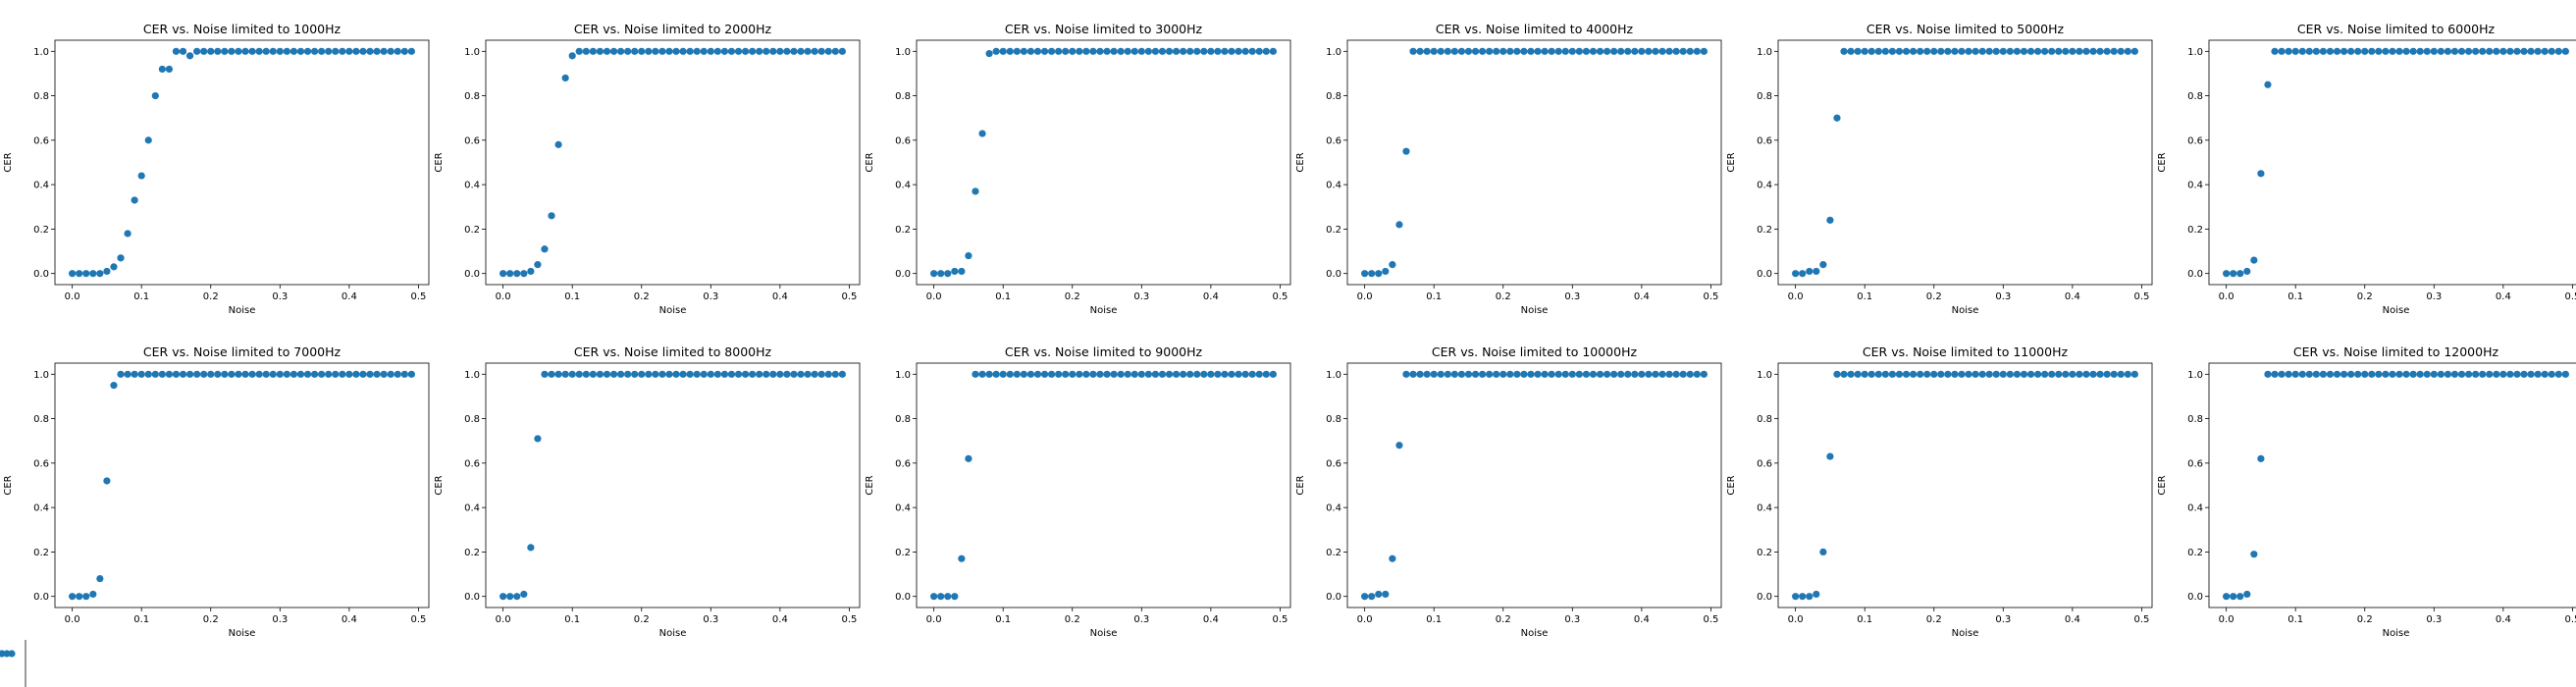  What do you see at coordinates (8, 485) in the screenshot?
I see `y-axis-label: CER` at bounding box center [8, 485].